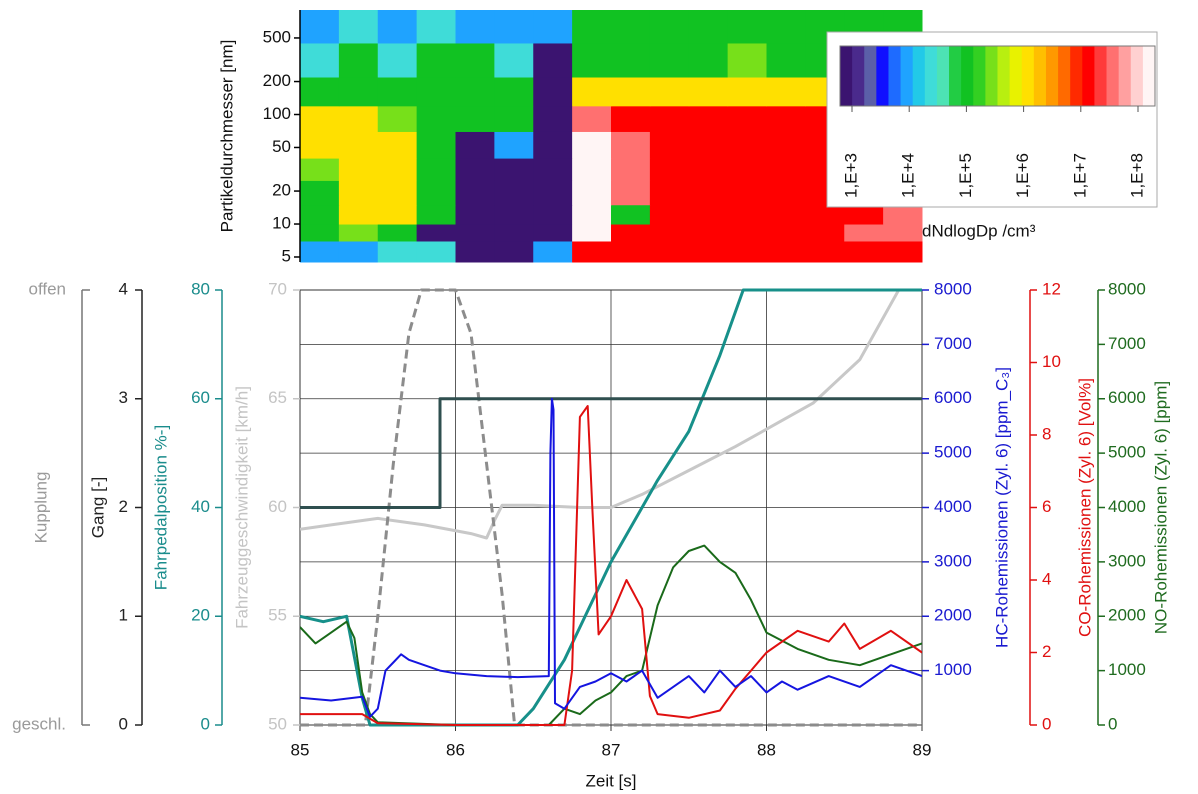  Describe the element at coordinates (277, 288) in the screenshot. I see `y-tick-label: 70` at that location.